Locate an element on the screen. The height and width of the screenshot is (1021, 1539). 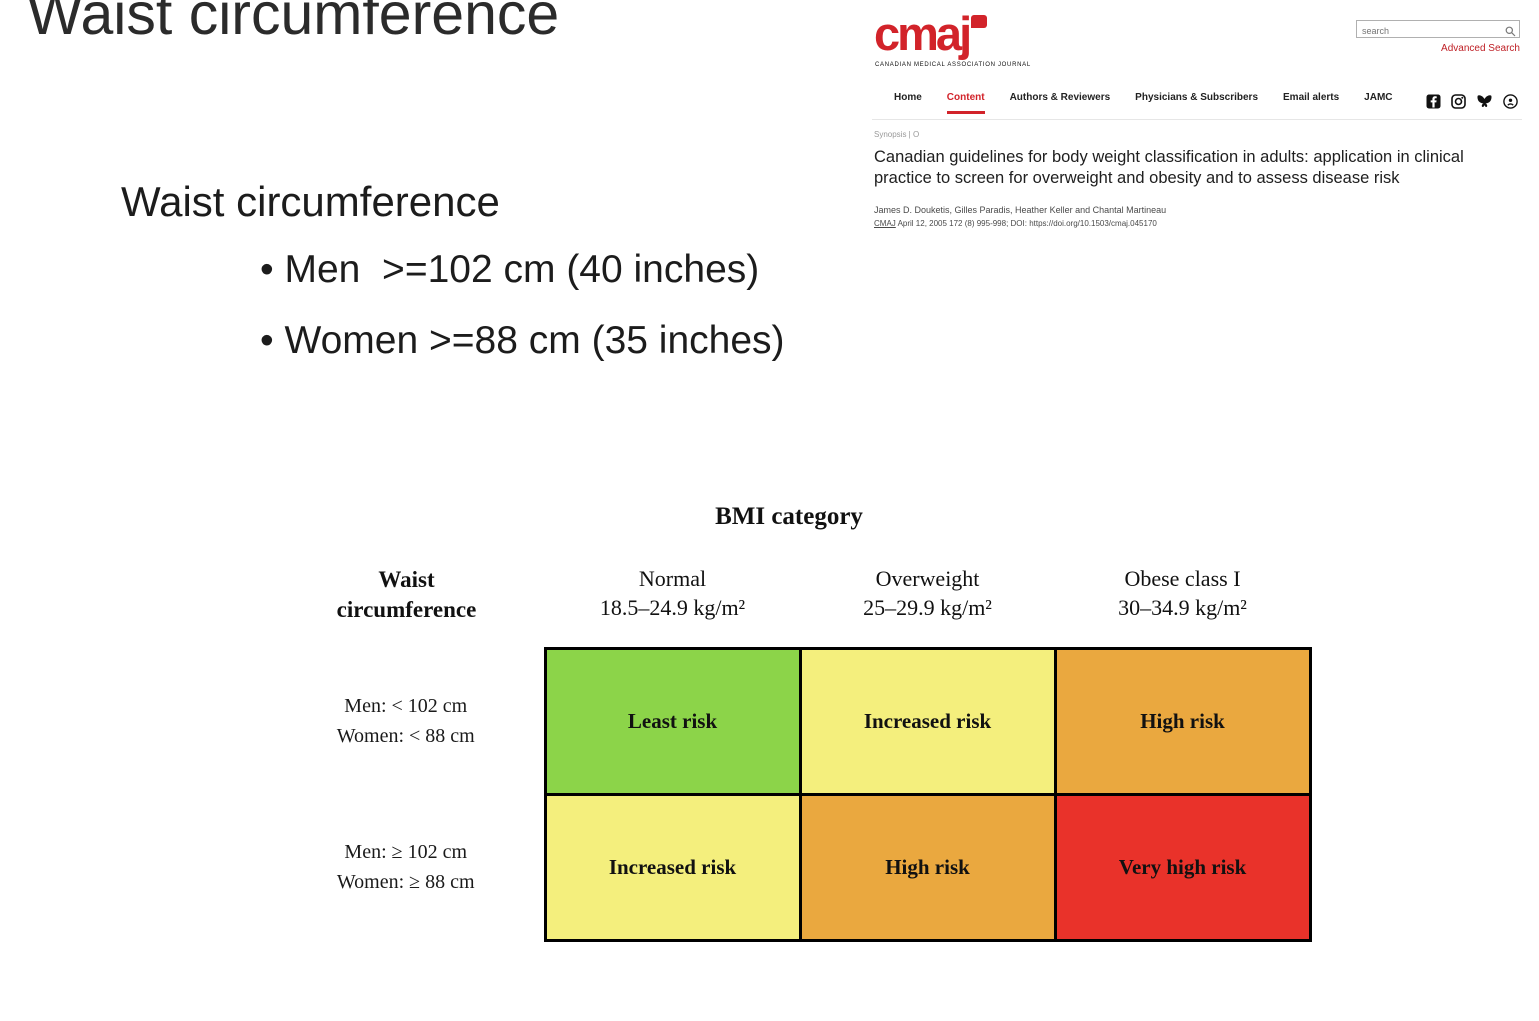
breadcrumb: Synopsis | O is located at coordinates (897, 134).